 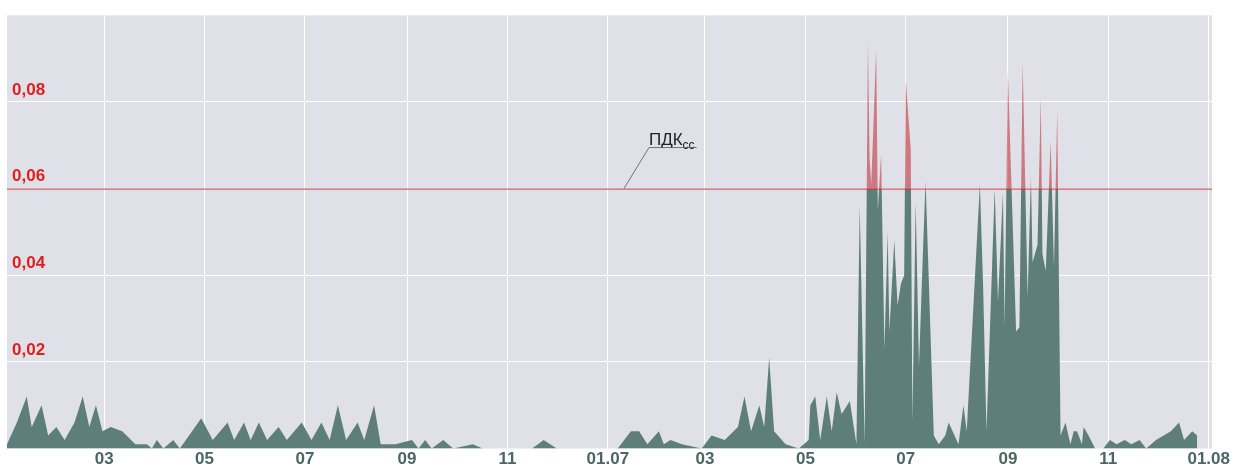 I want to click on y-tick-label: 0,04, so click(x=29, y=262).